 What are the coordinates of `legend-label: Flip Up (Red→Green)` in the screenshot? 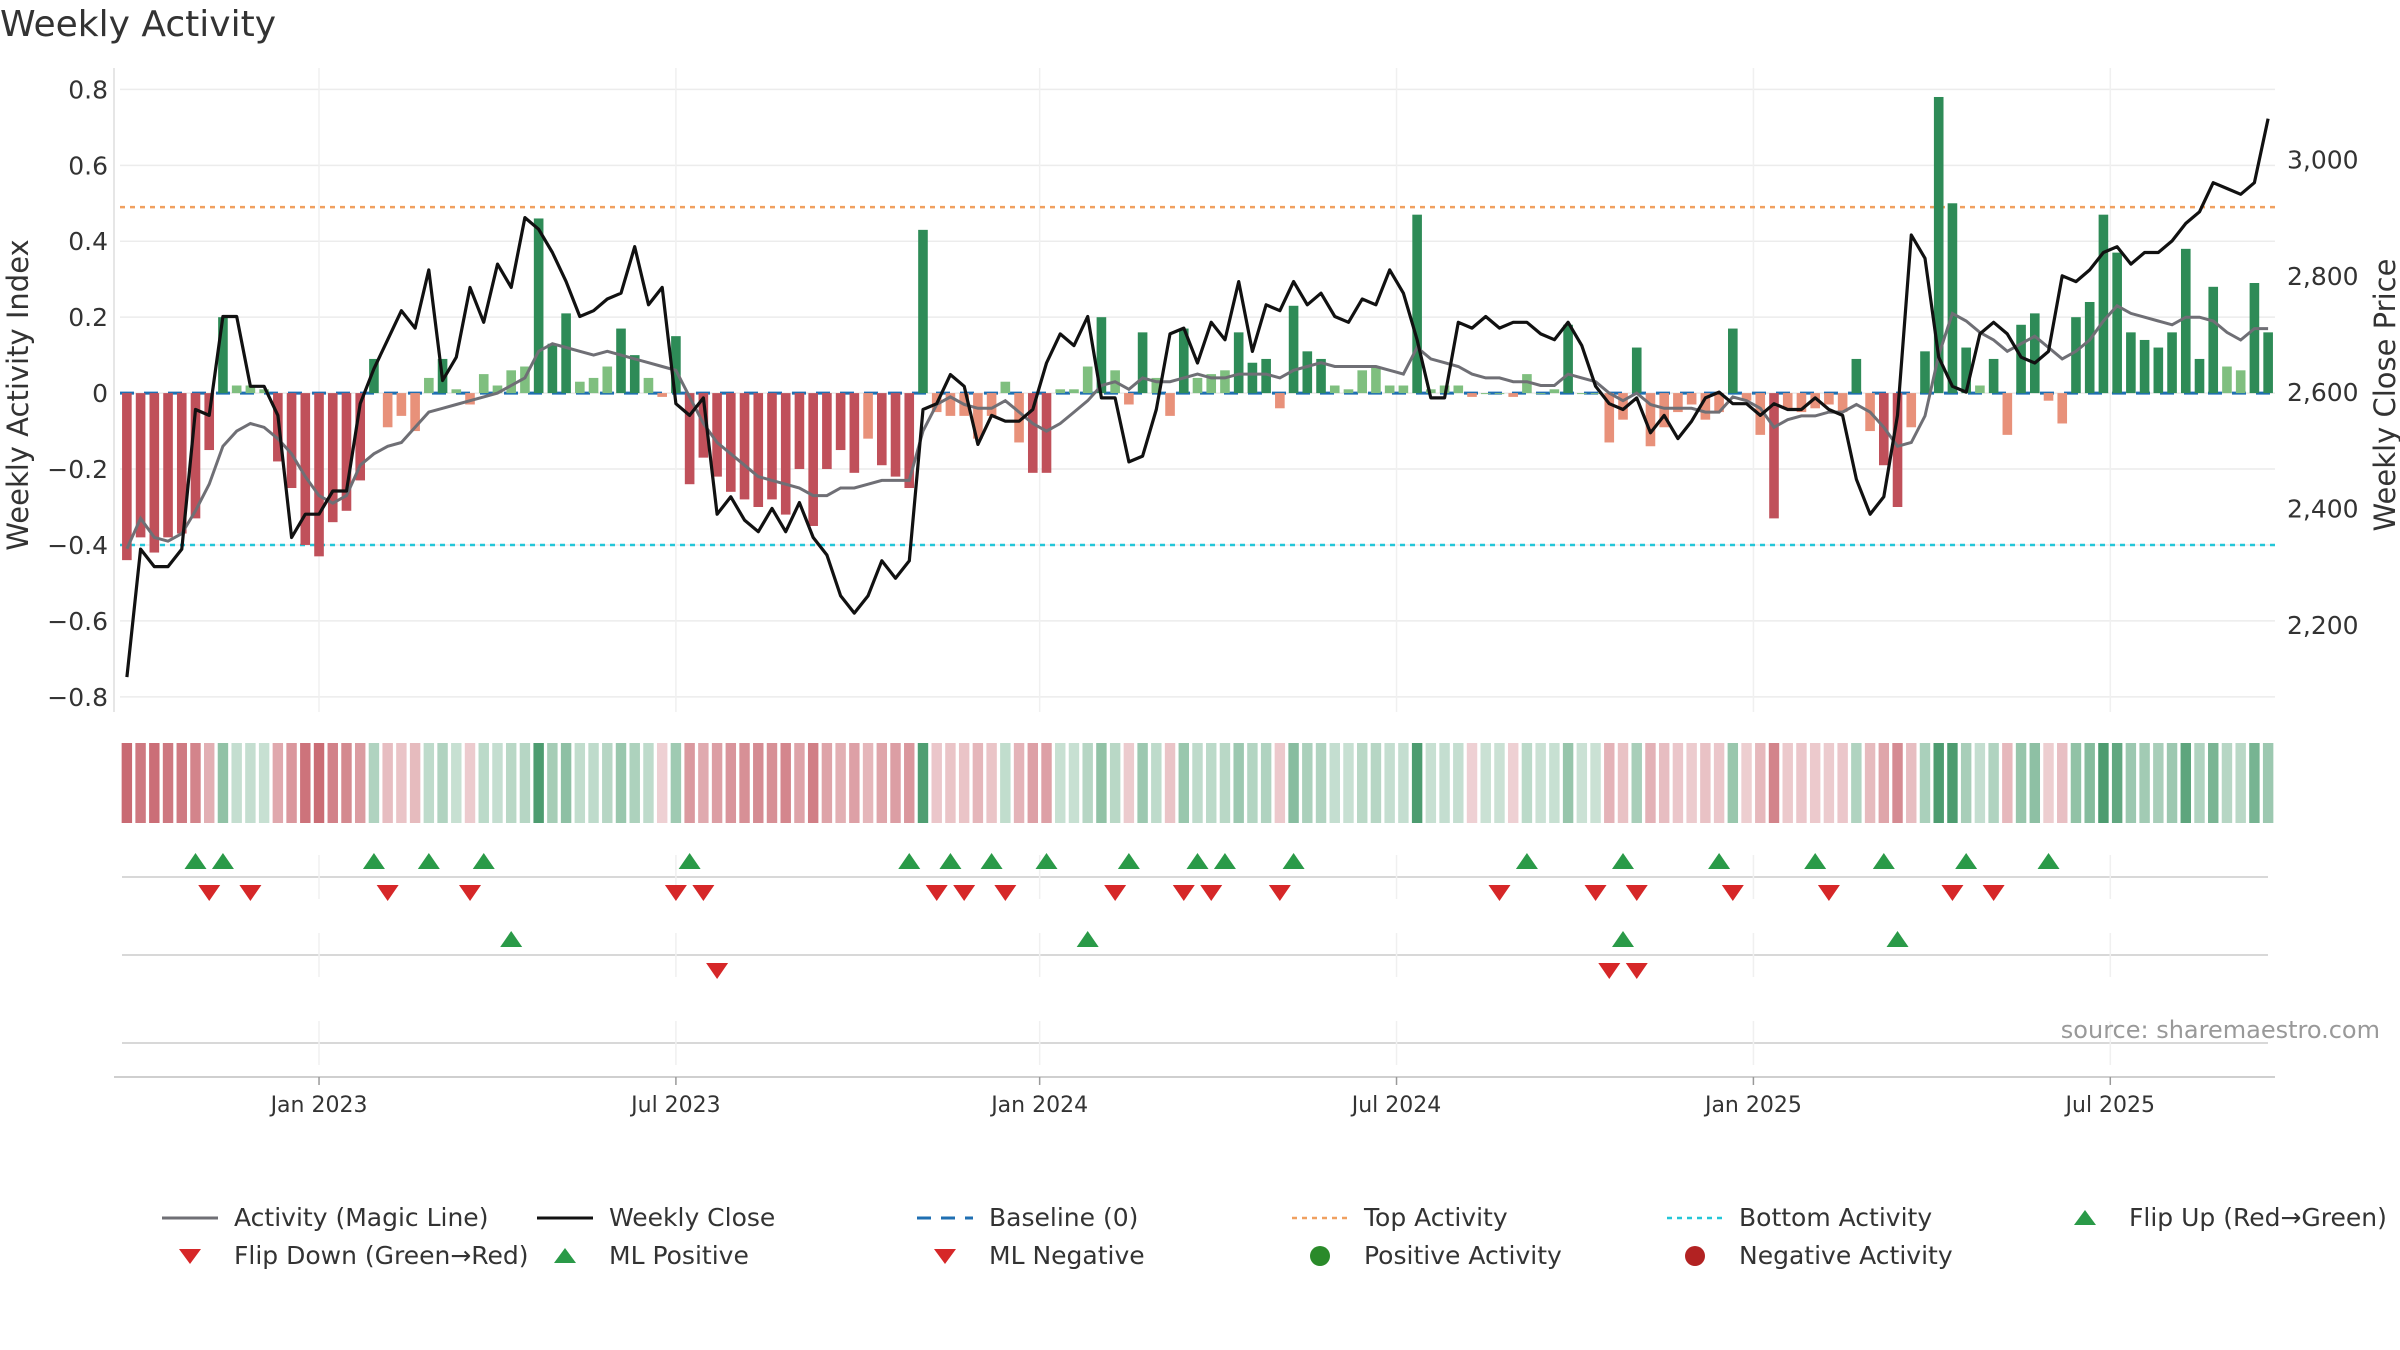 It's located at (2258, 1217).